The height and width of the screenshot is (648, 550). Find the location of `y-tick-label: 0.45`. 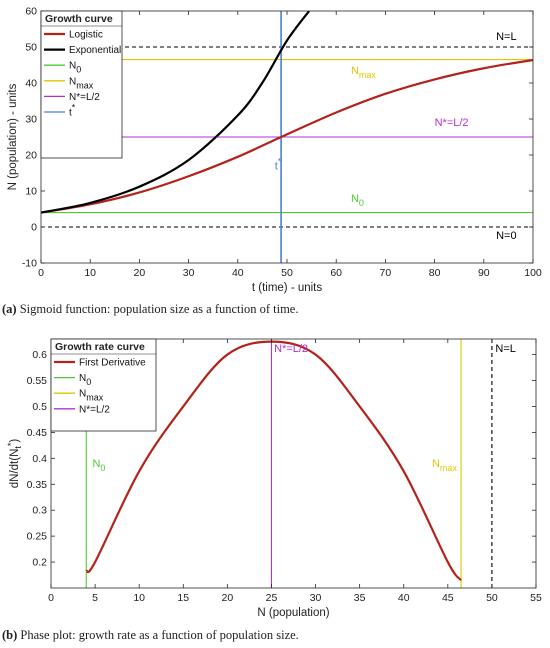

y-tick-label: 0.45 is located at coordinates (37, 433).